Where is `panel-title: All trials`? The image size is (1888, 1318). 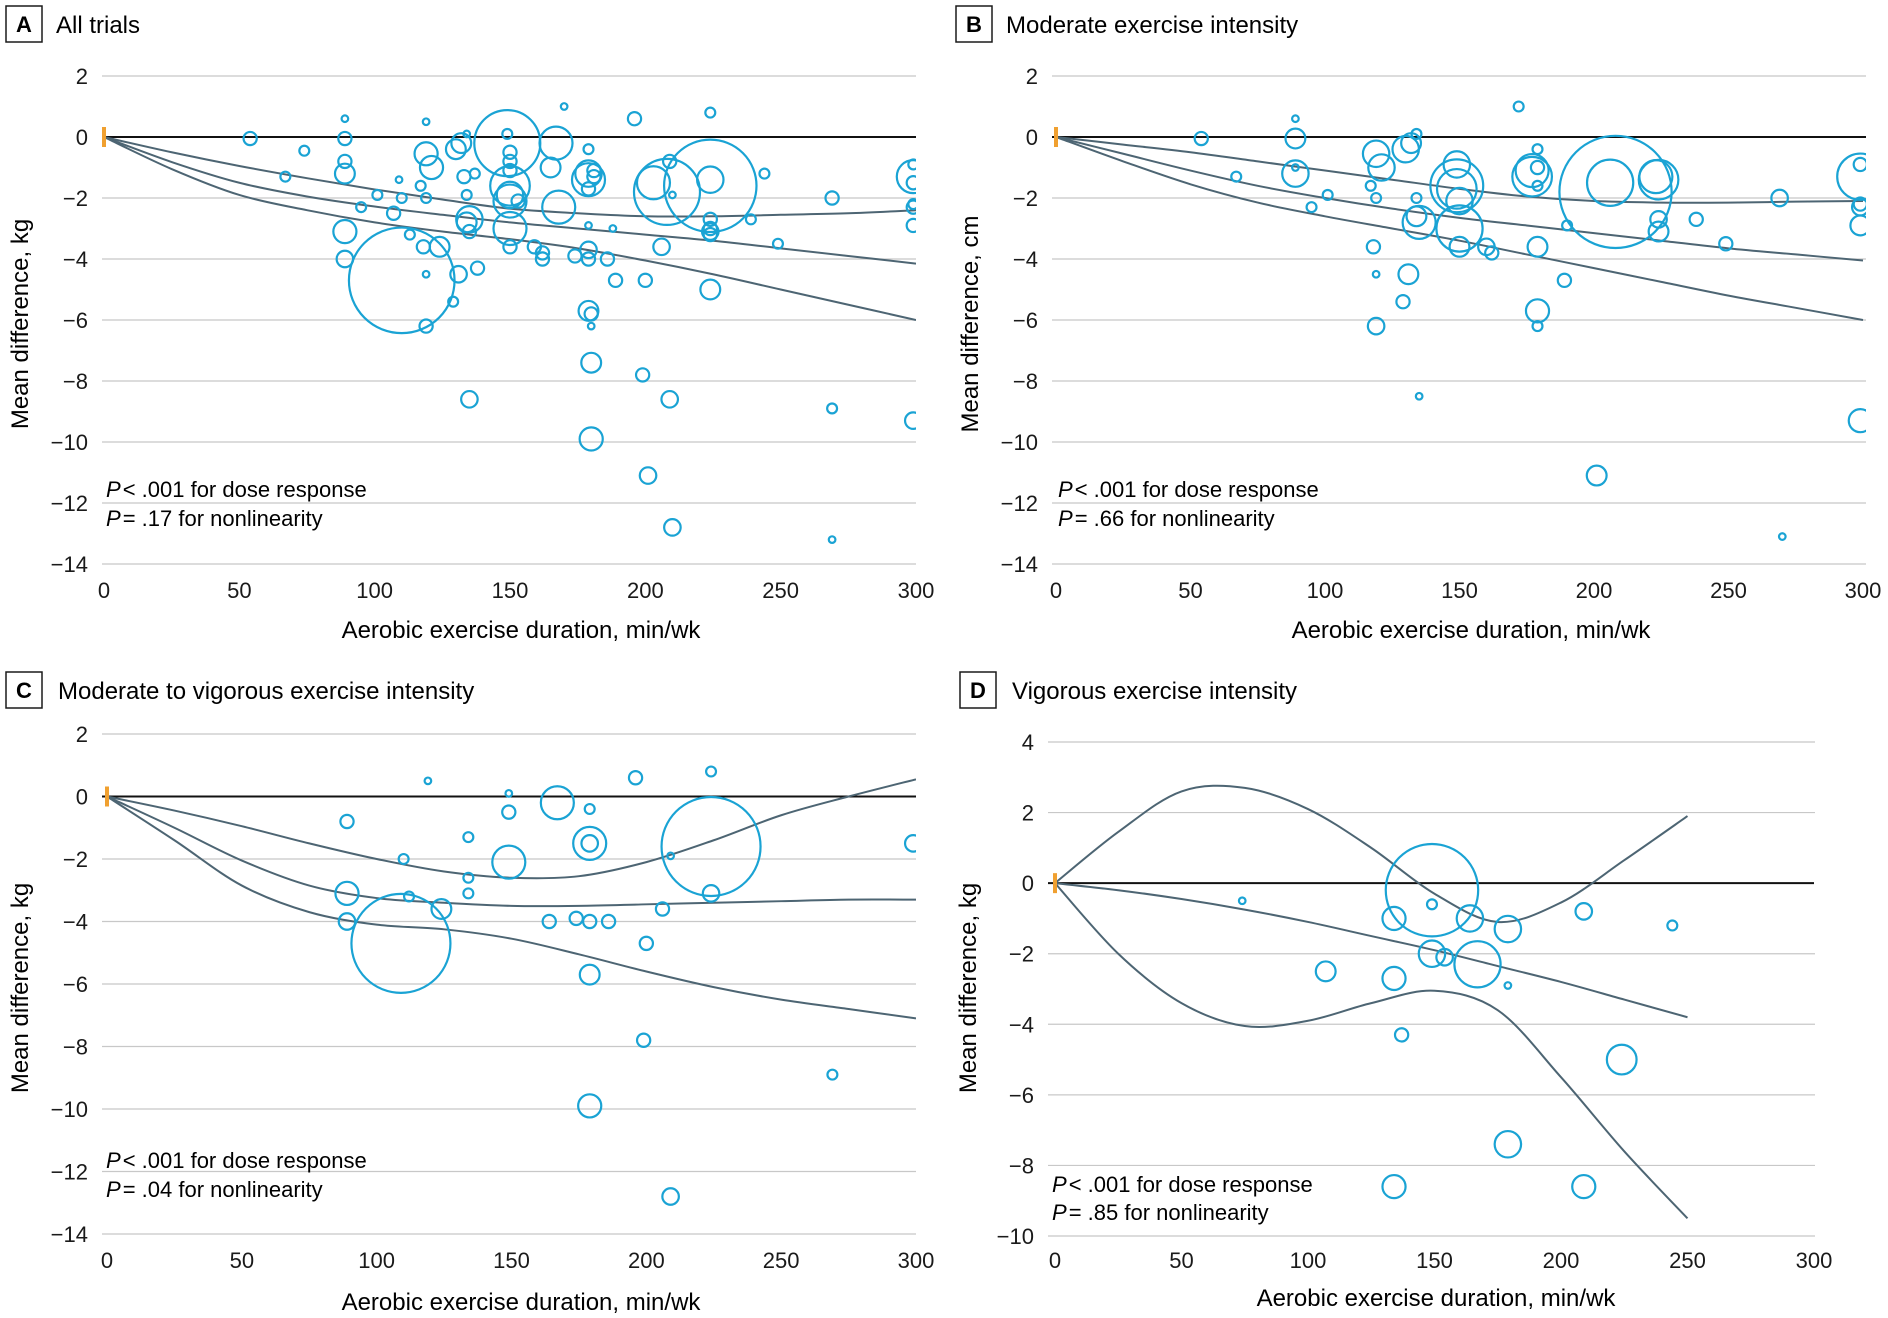 panel-title: All trials is located at coordinates (98, 25).